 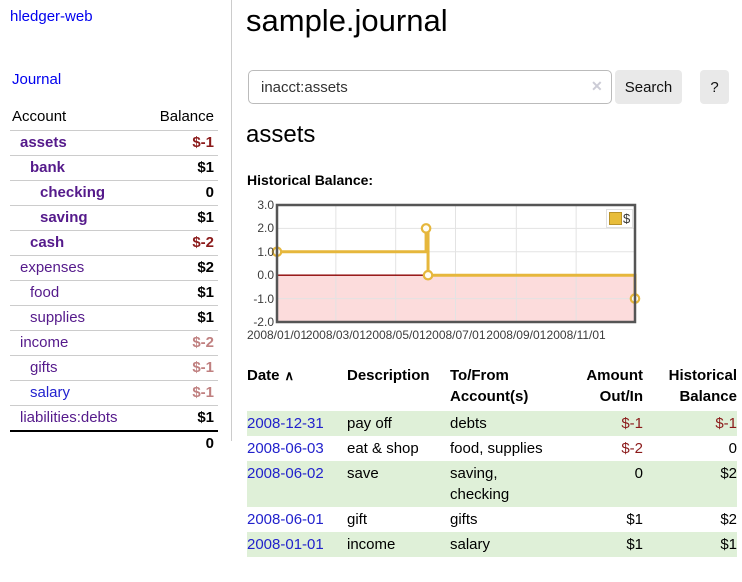 I want to click on accounts-total-row: 0, so click(x=114, y=443).